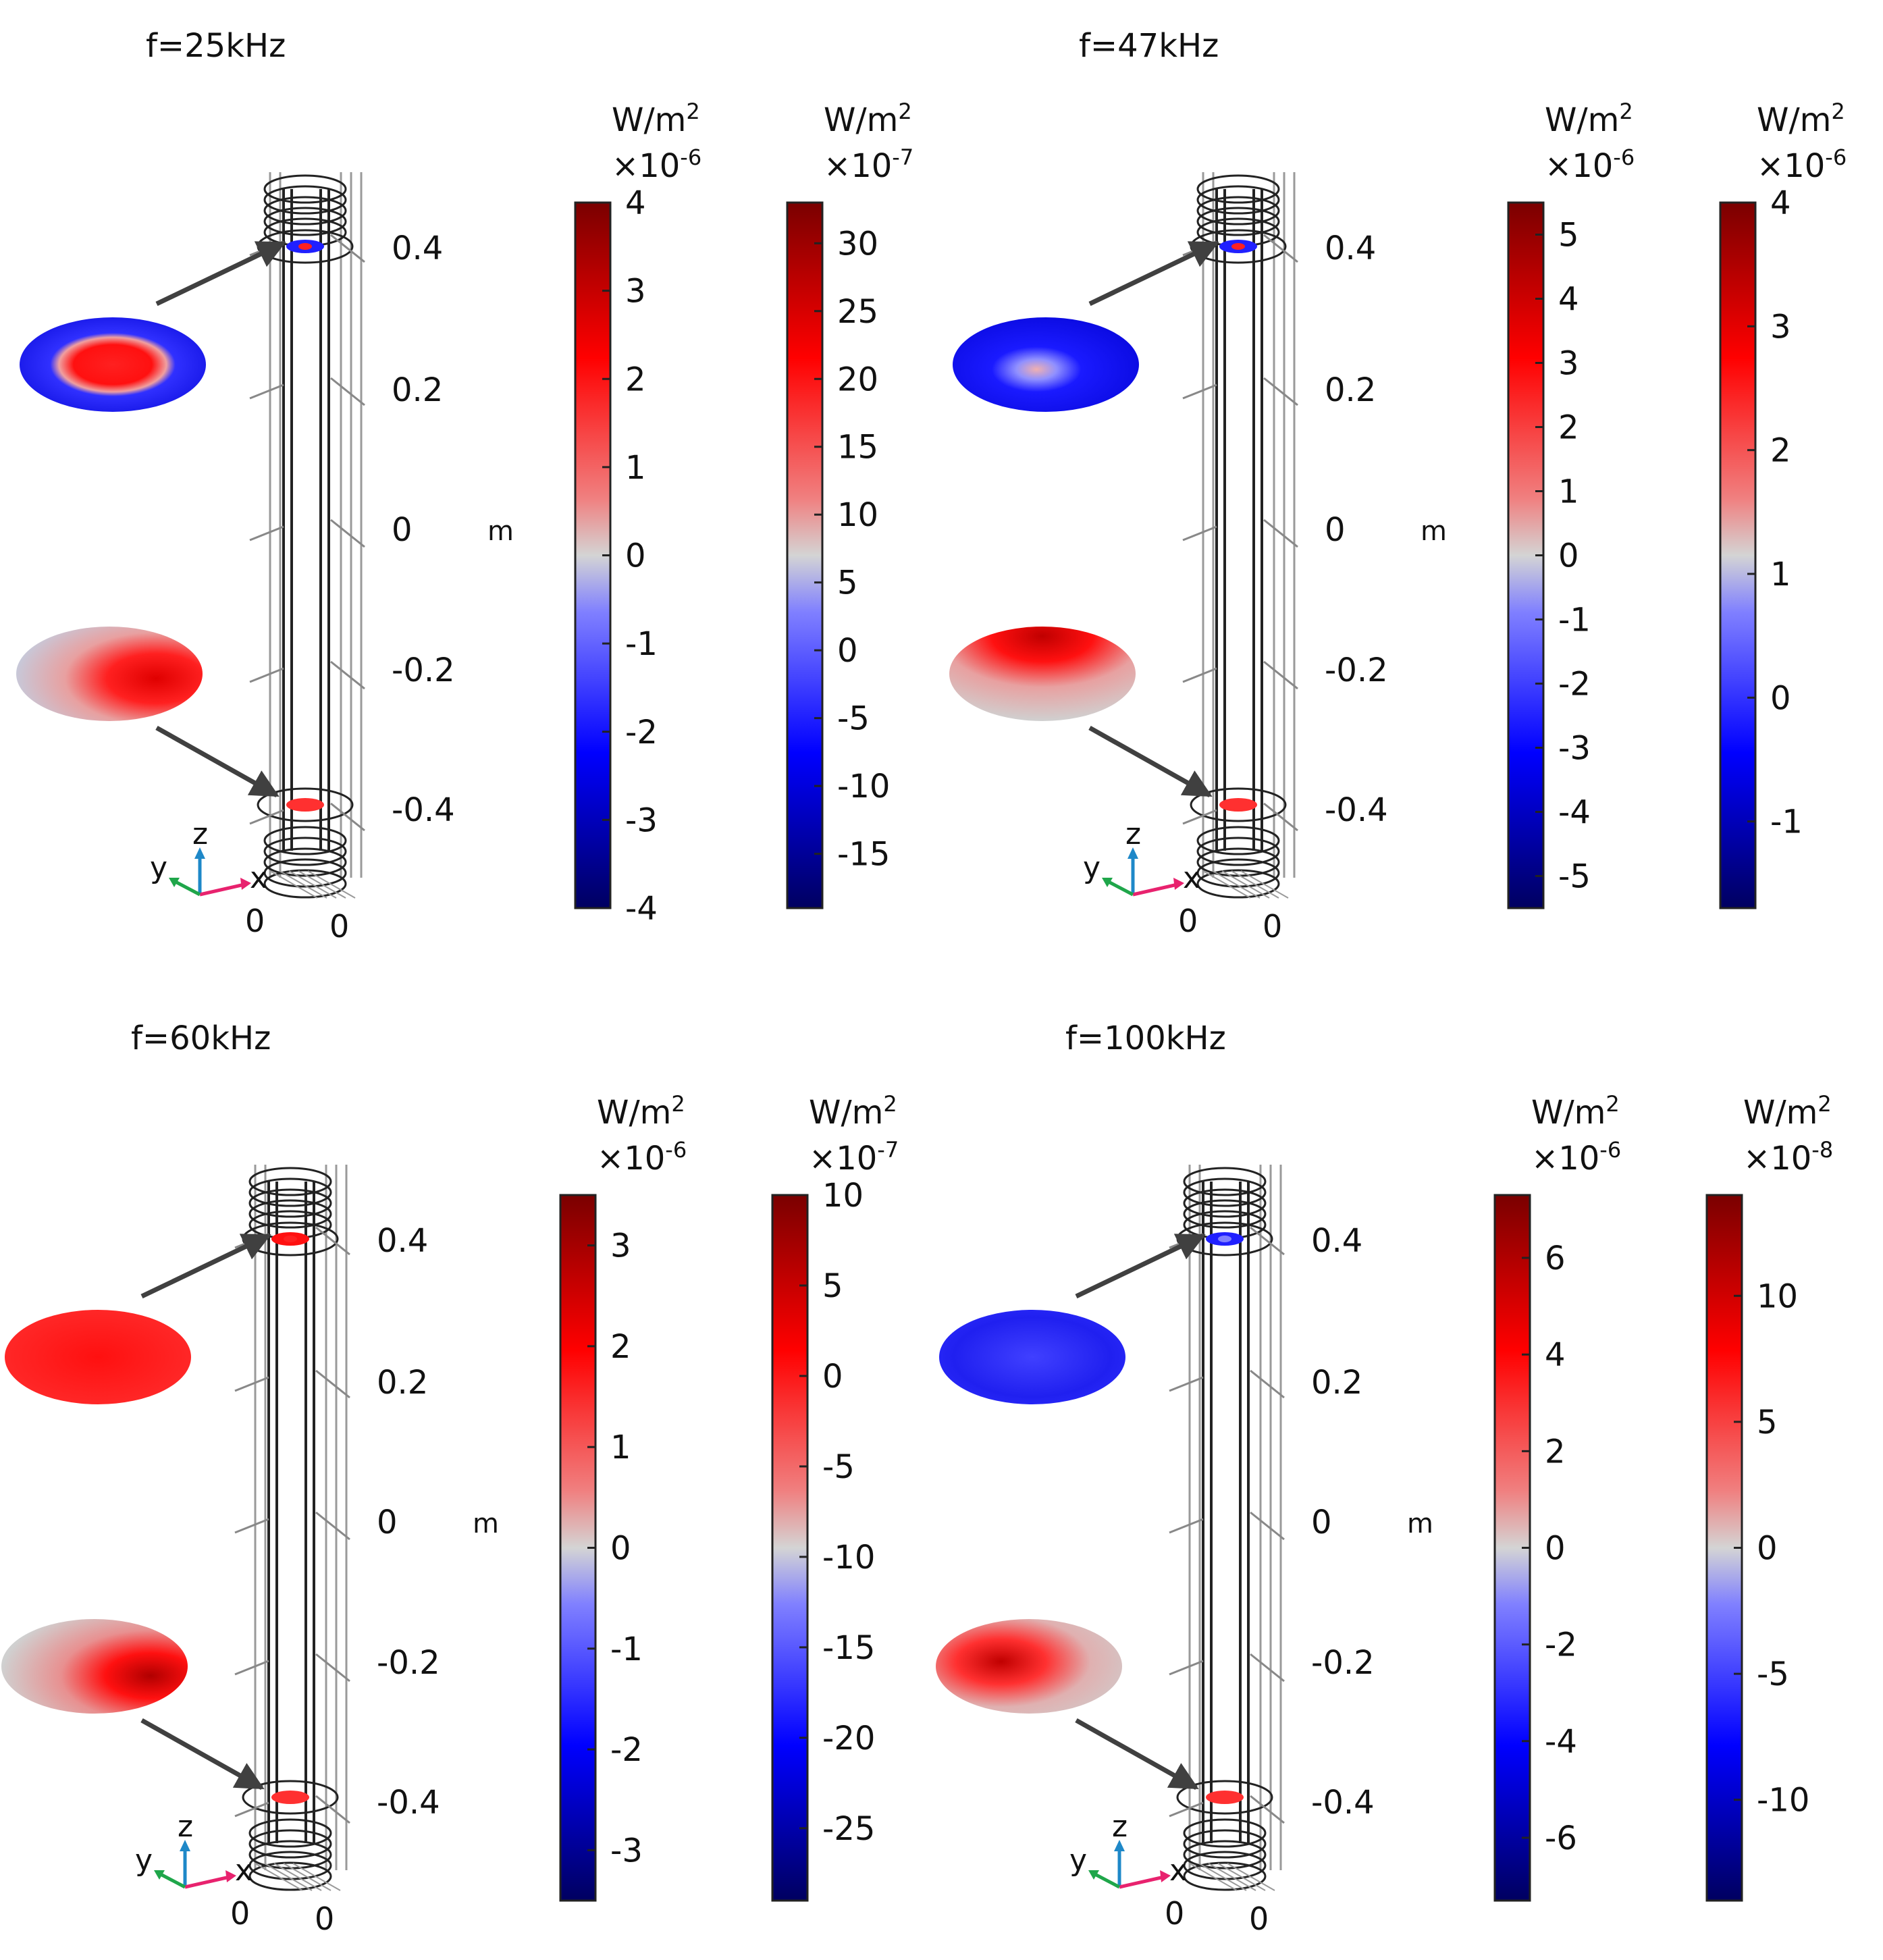 The image size is (1883, 1960). Describe the element at coordinates (423, 670) in the screenshot. I see `z-tick-label: -0.2` at that location.